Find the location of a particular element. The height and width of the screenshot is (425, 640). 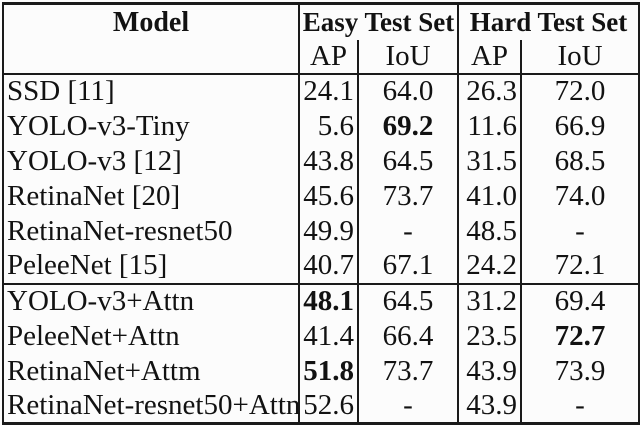

hard-iou-cell: 68.5 is located at coordinates (580, 160).